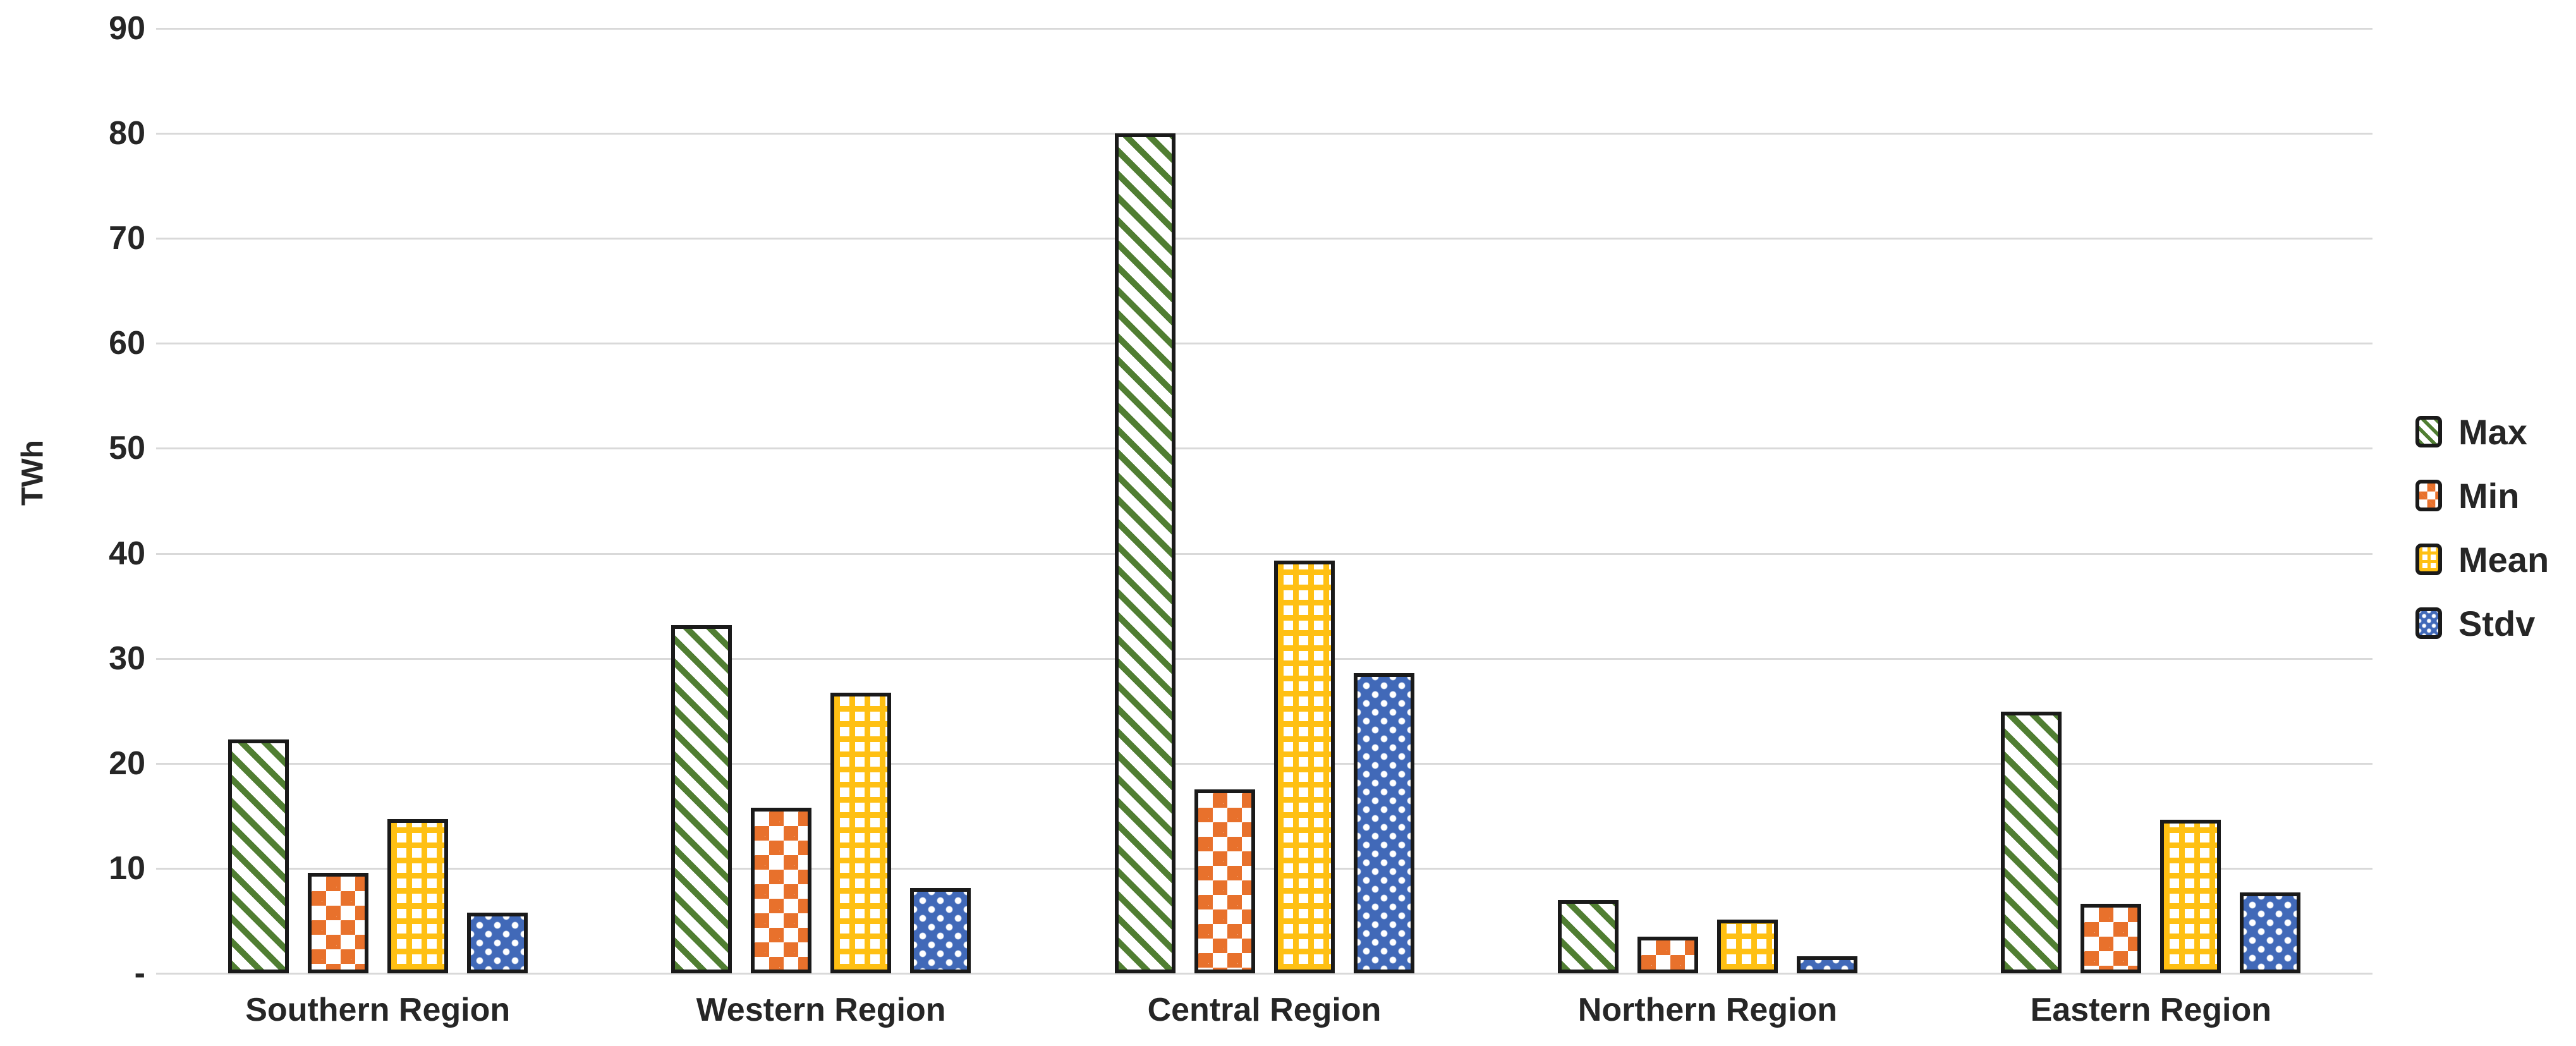 This screenshot has height=1046, width=2576. Describe the element at coordinates (378, 1010) in the screenshot. I see `x-axis-label-southern-region: Southern Region` at that location.